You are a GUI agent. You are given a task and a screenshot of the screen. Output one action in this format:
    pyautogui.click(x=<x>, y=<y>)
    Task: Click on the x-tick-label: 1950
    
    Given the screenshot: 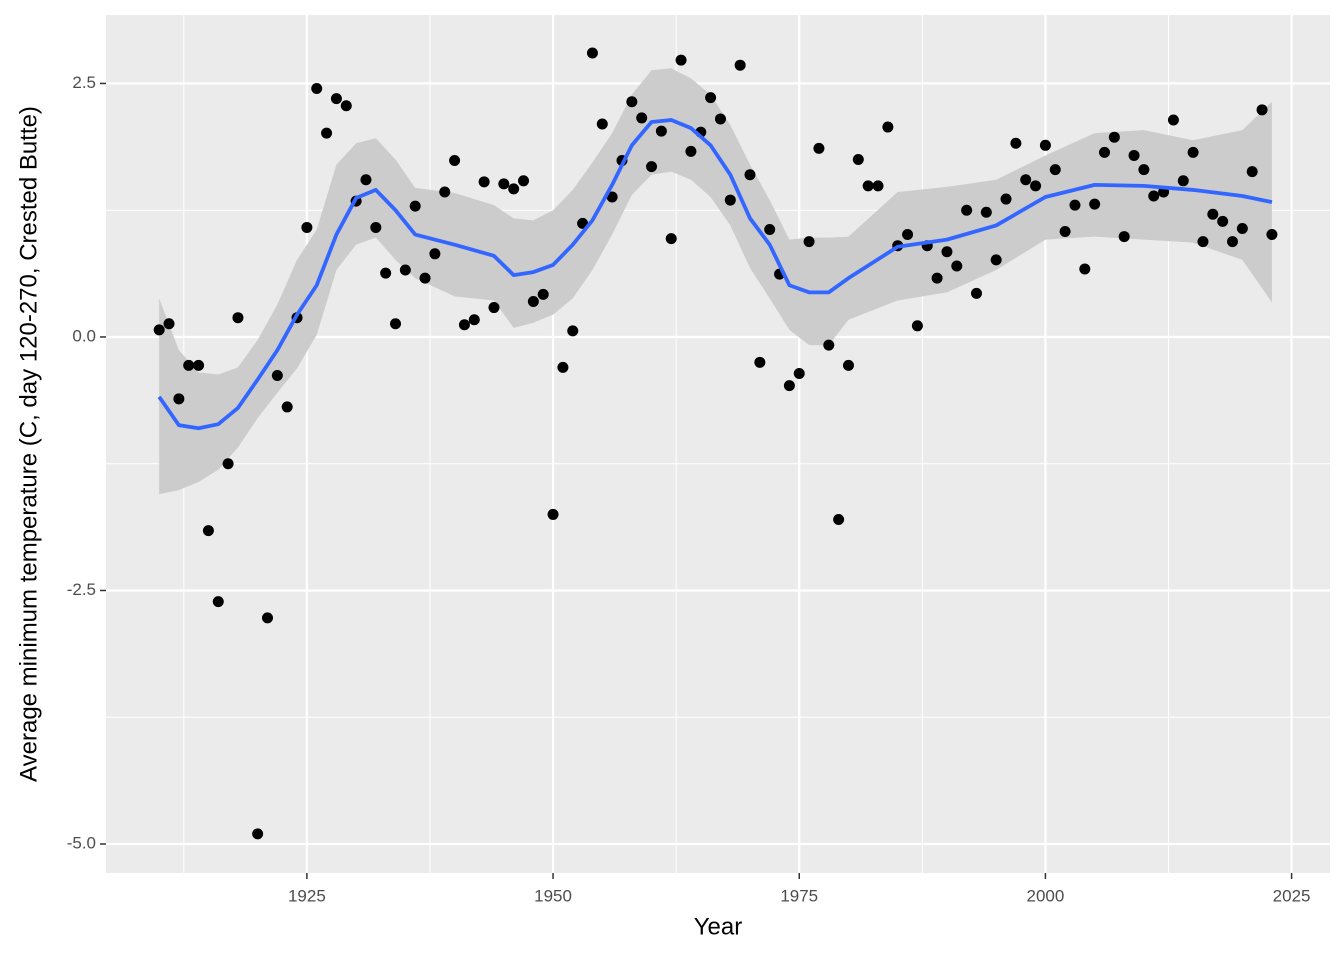 What is the action you would take?
    pyautogui.click(x=553, y=895)
    